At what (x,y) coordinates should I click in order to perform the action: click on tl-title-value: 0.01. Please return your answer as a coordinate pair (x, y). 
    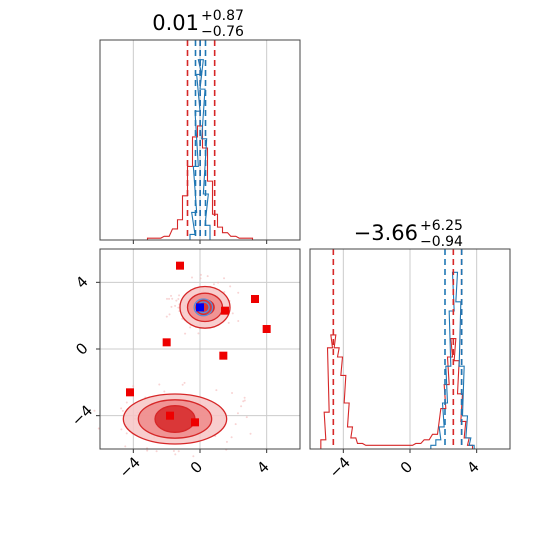
    Looking at the image, I should click on (175, 23).